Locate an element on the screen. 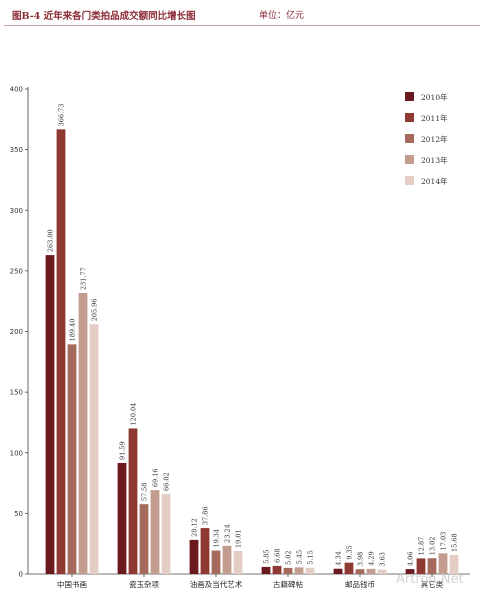 This screenshot has width=483, height=600. bar-value-label: 37.86 is located at coordinates (206, 515).